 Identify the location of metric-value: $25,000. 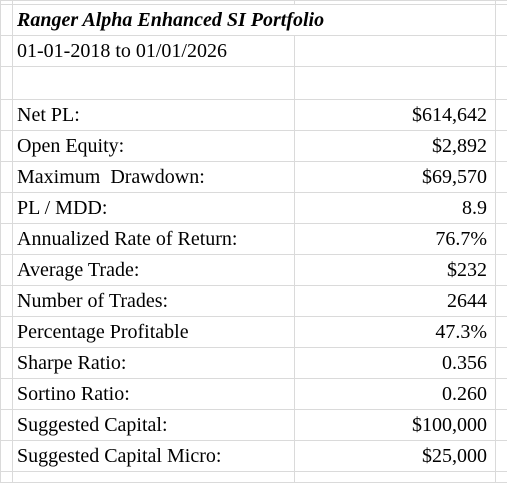
(395, 456).